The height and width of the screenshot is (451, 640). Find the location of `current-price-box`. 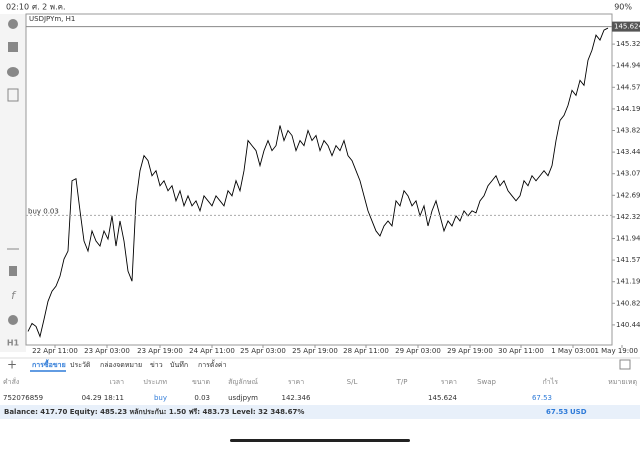

current-price-box is located at coordinates (626, 26).